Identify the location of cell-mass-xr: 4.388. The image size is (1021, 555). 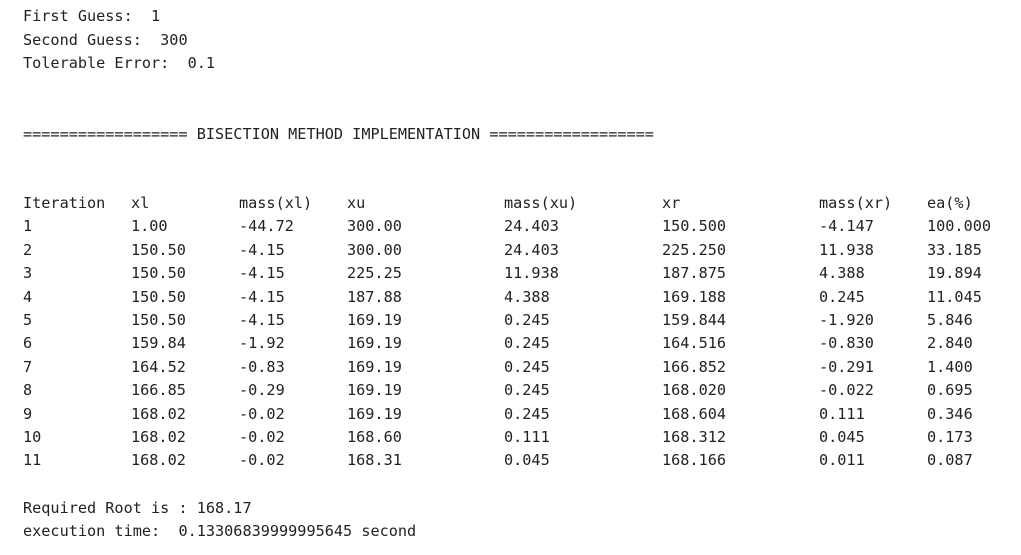
(842, 273).